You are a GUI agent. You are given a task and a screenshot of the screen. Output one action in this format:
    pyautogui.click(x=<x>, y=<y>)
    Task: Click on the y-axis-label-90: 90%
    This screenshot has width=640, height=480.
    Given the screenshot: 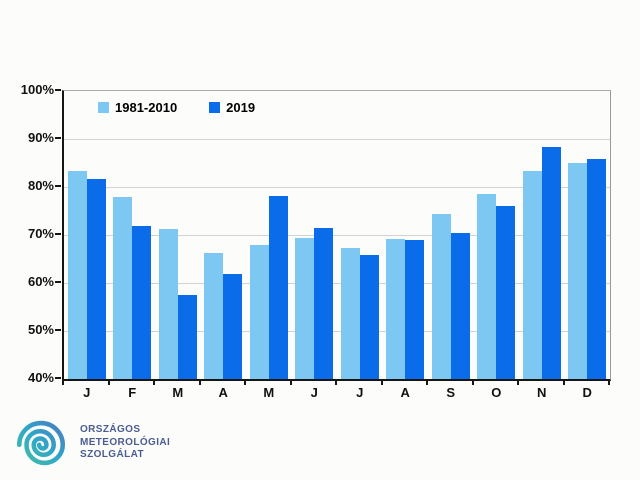 What is the action you would take?
    pyautogui.click(x=40, y=137)
    